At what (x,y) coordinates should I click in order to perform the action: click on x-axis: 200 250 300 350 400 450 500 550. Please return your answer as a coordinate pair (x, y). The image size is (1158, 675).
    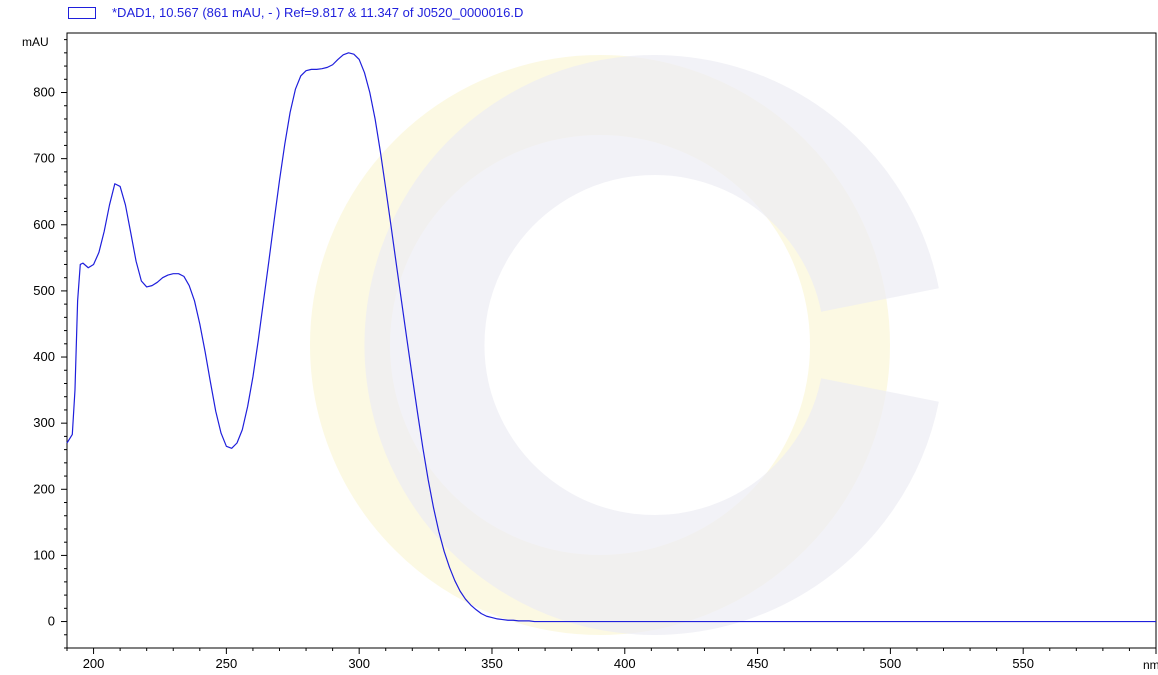
    Looking at the image, I should click on (611, 659).